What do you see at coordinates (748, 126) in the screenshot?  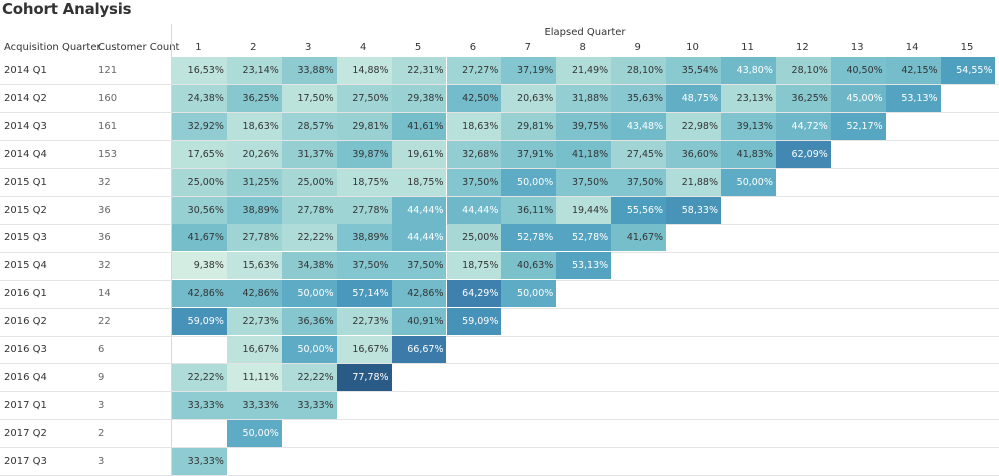 I see `heatmap-cell: 39,13%` at bounding box center [748, 126].